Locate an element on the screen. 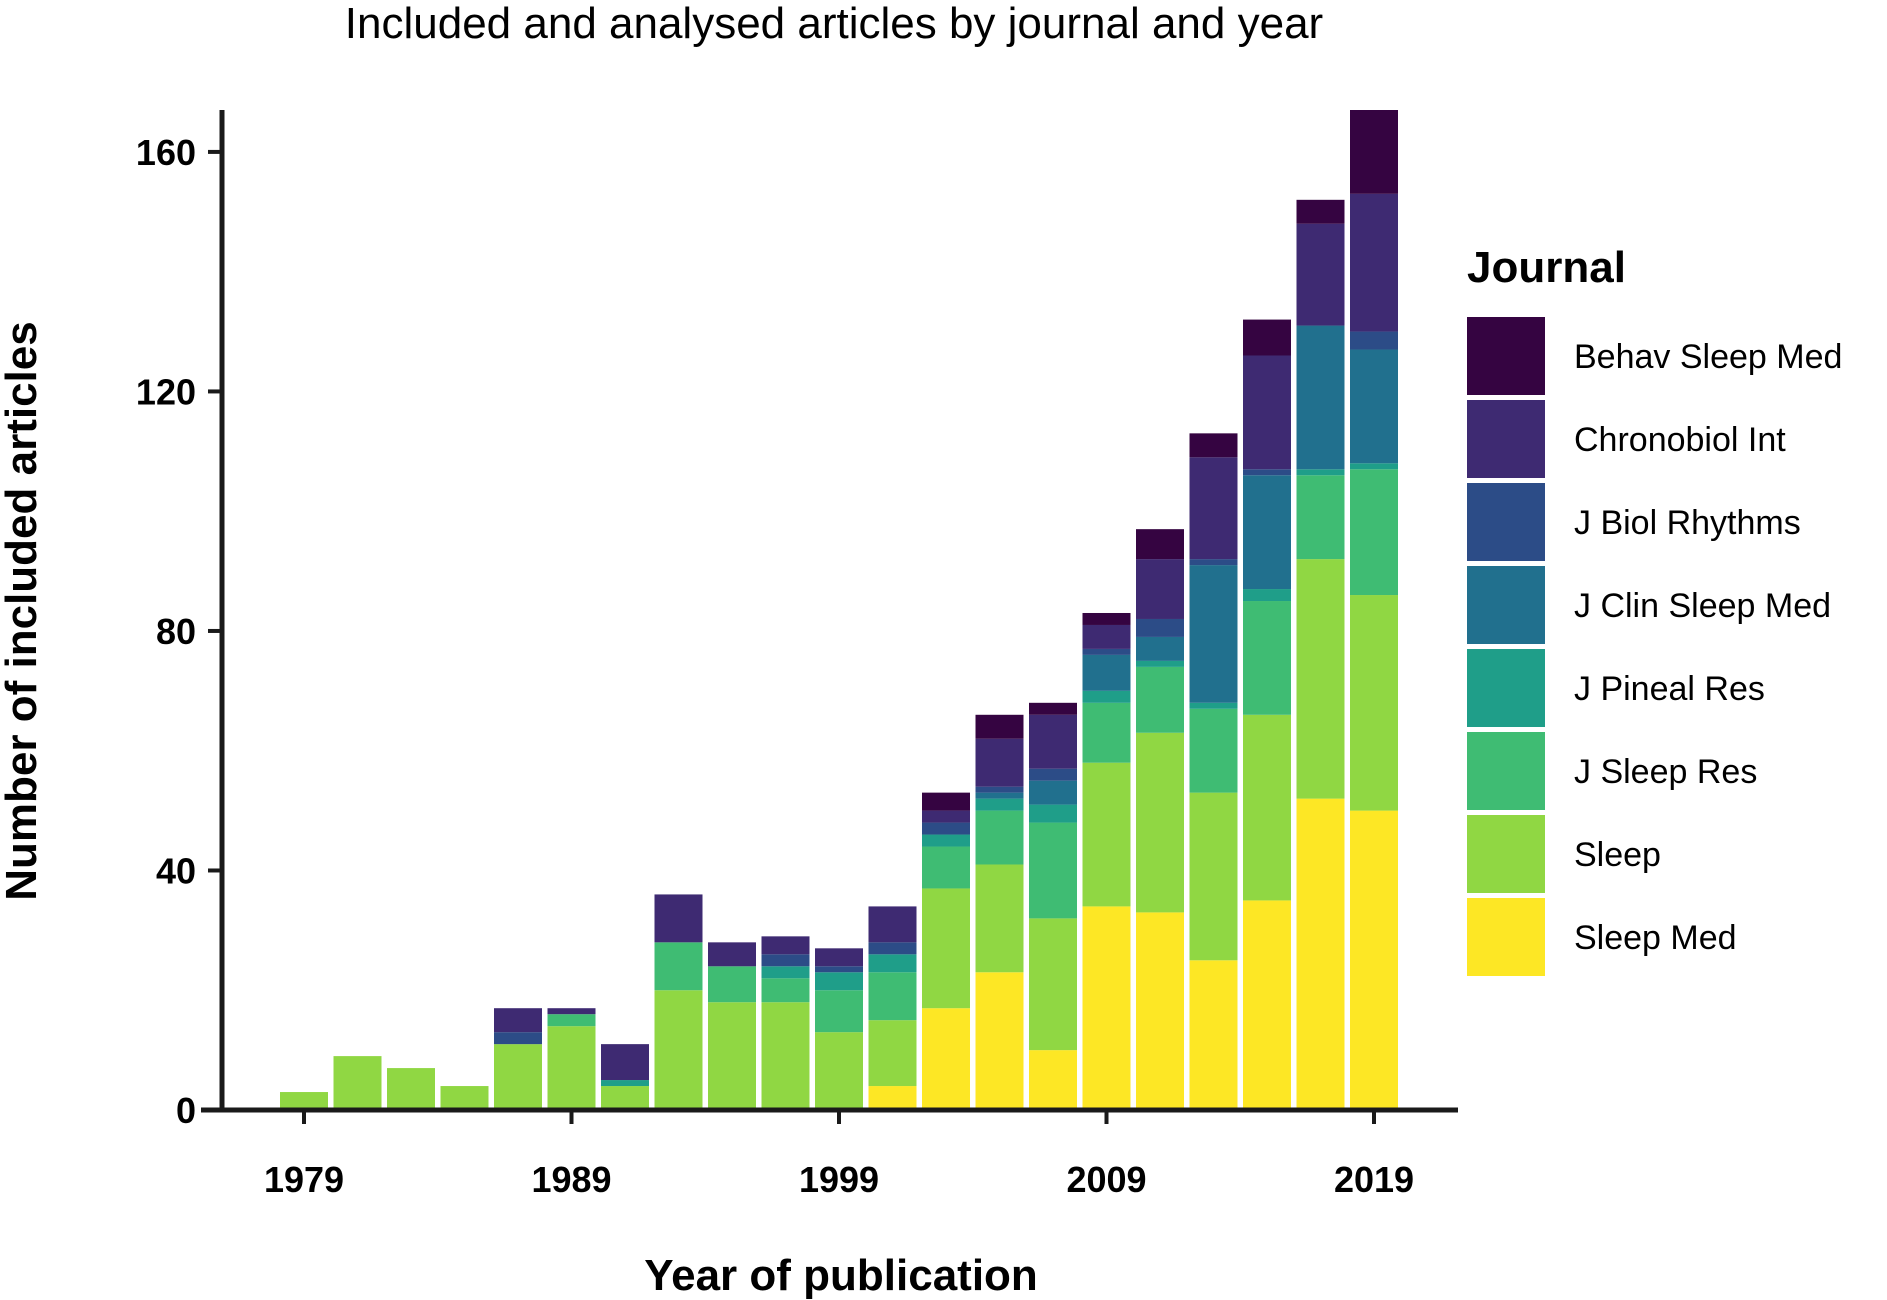 The width and height of the screenshot is (1887, 1300). x-tick-label: 2019 is located at coordinates (1374, 1179).